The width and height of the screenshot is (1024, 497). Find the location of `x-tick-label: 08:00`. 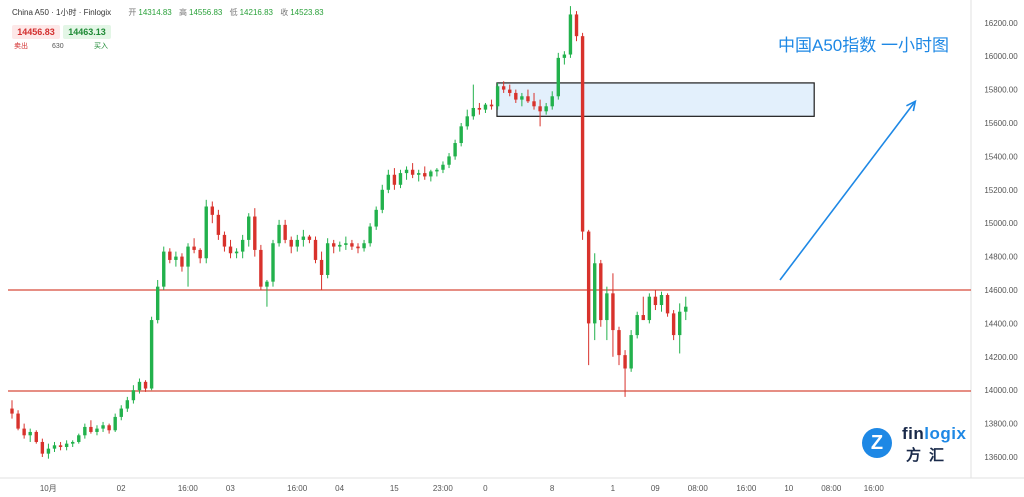

x-tick-label: 08:00 is located at coordinates (698, 488).